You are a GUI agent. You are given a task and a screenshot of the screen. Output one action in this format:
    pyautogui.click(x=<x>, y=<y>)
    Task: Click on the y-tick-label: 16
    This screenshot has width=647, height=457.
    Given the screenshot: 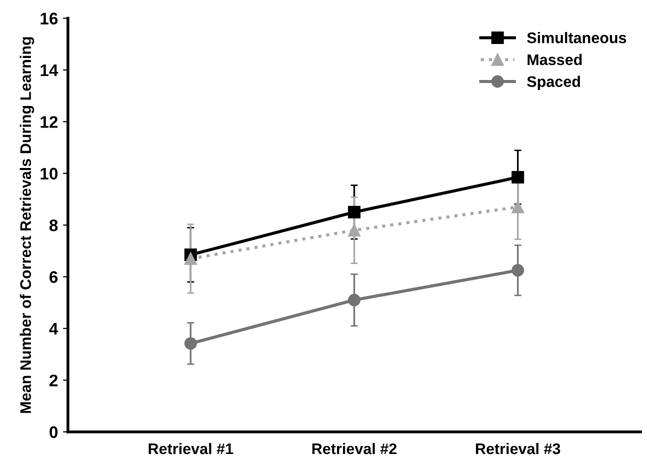 What is the action you would take?
    pyautogui.click(x=49, y=18)
    